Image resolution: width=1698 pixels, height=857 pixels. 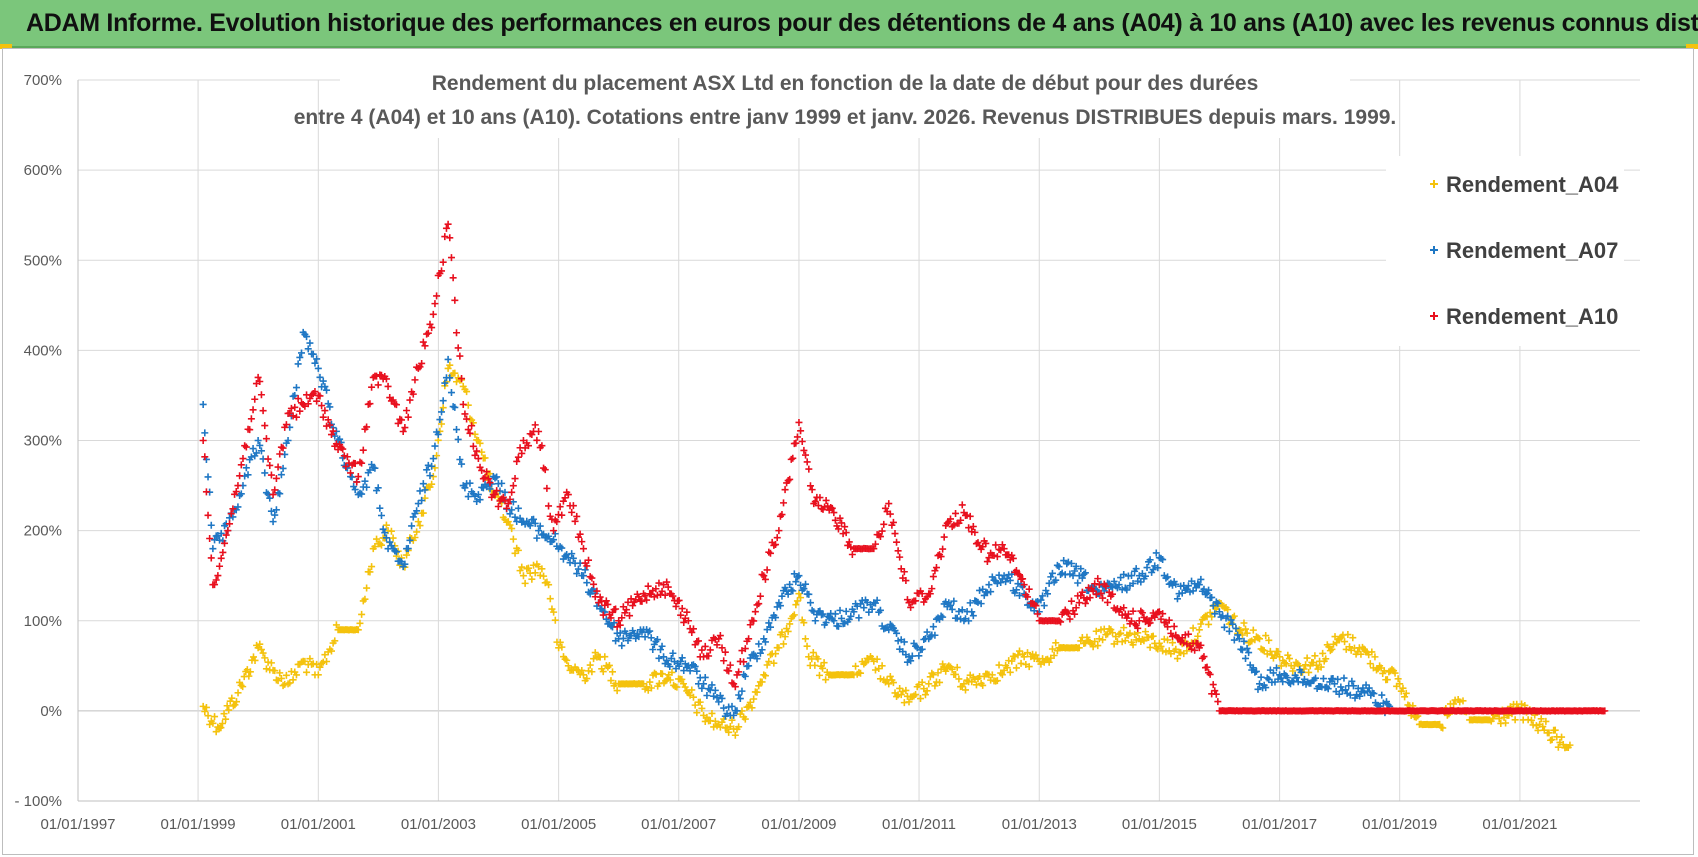 I want to click on y-tick-label: 0%, so click(x=51, y=711).